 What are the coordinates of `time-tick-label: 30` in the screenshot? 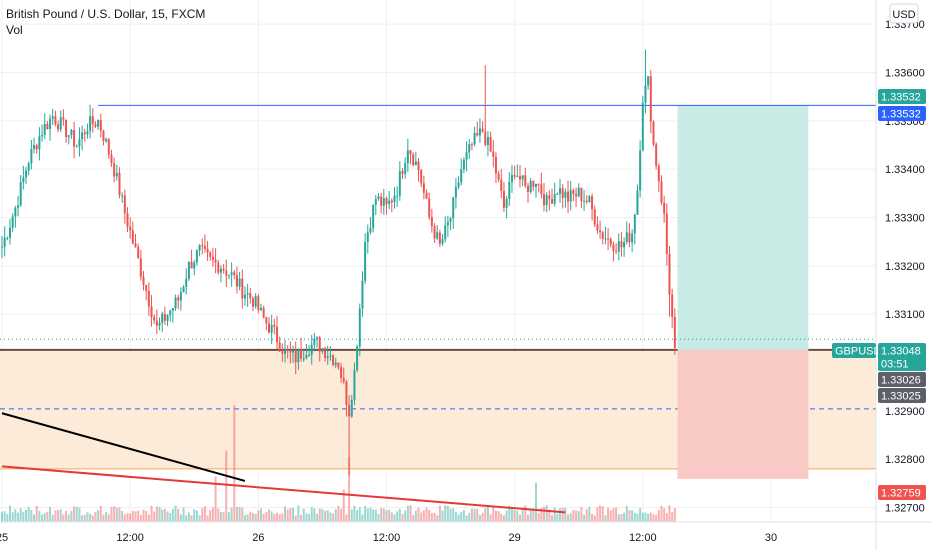 It's located at (771, 538).